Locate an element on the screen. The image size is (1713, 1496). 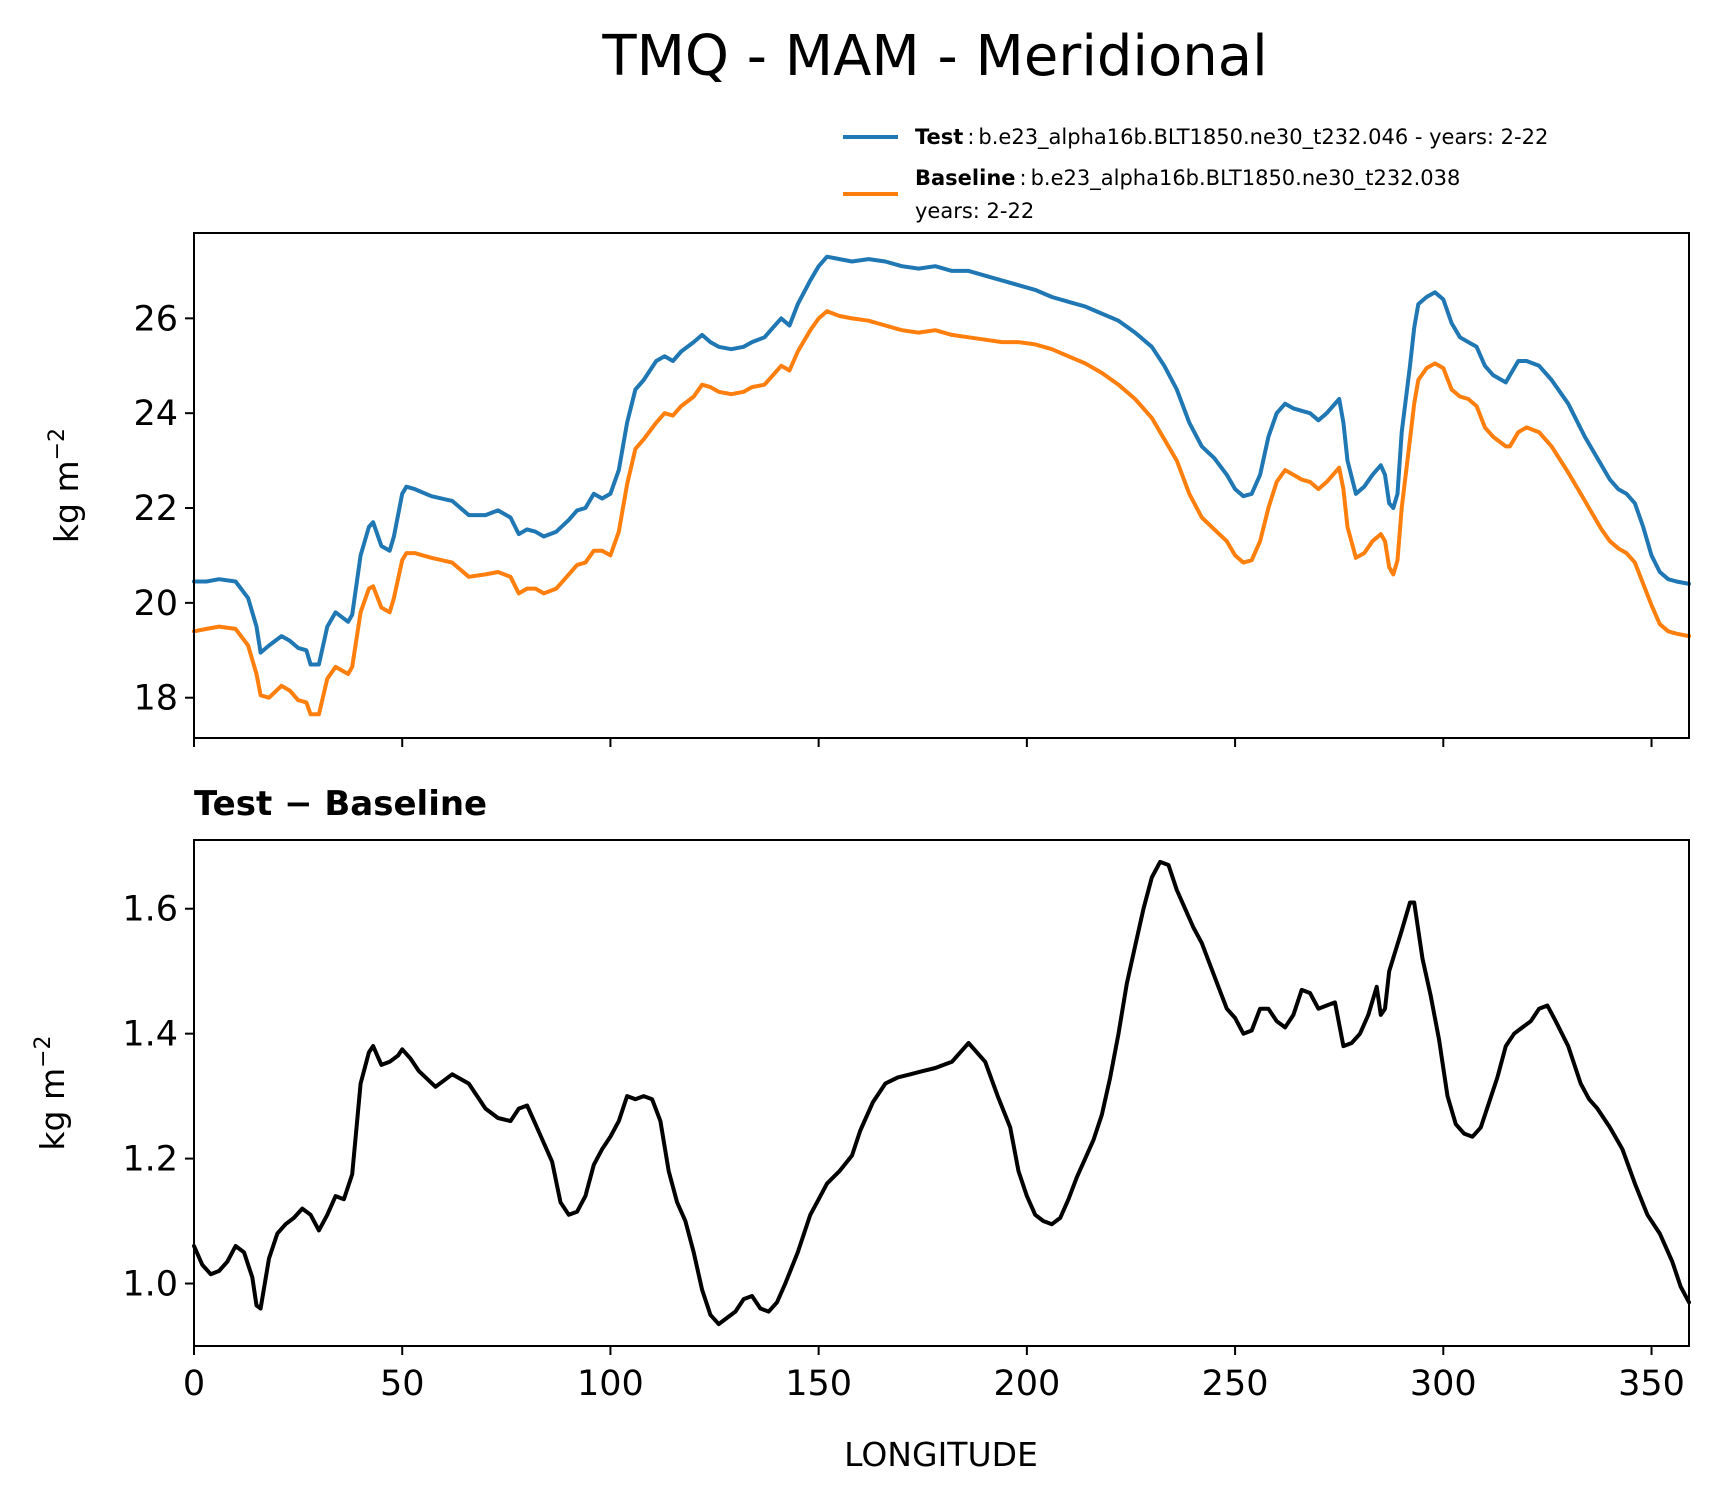
x-tick-label: 250 is located at coordinates (1235, 1384).